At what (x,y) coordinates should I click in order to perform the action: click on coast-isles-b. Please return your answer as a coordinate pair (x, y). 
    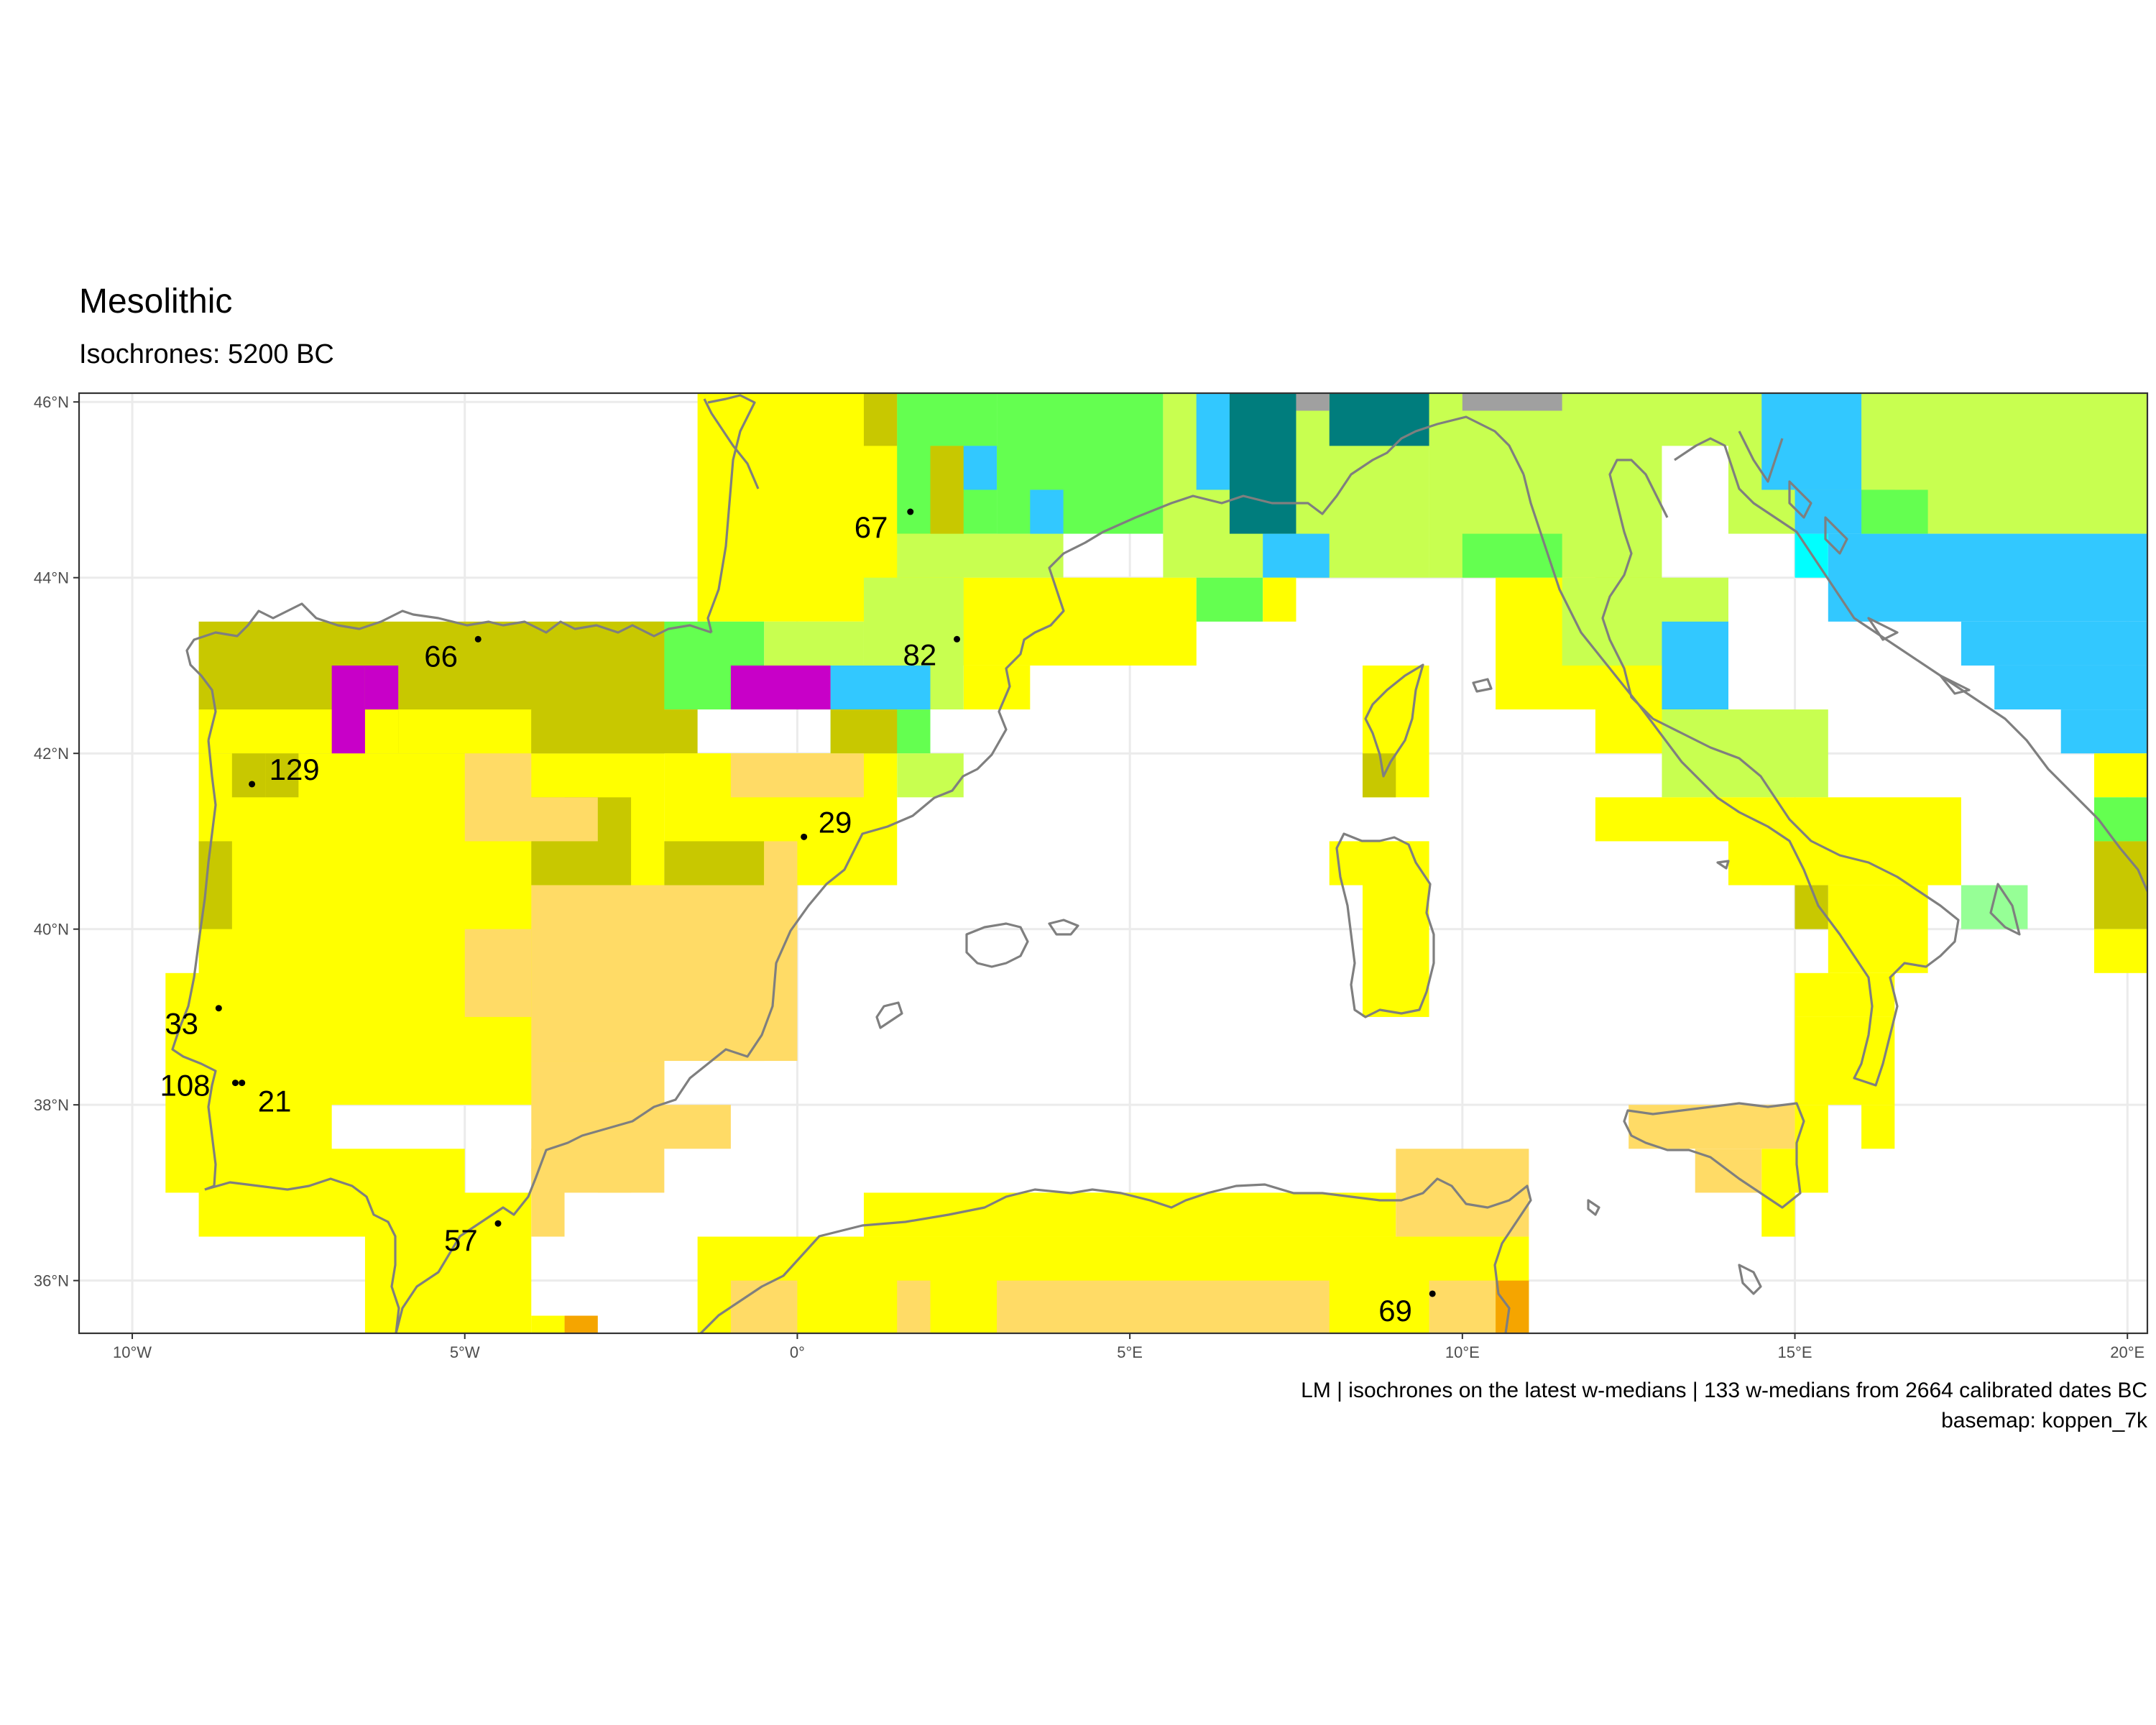
    Looking at the image, I should click on (1836, 535).